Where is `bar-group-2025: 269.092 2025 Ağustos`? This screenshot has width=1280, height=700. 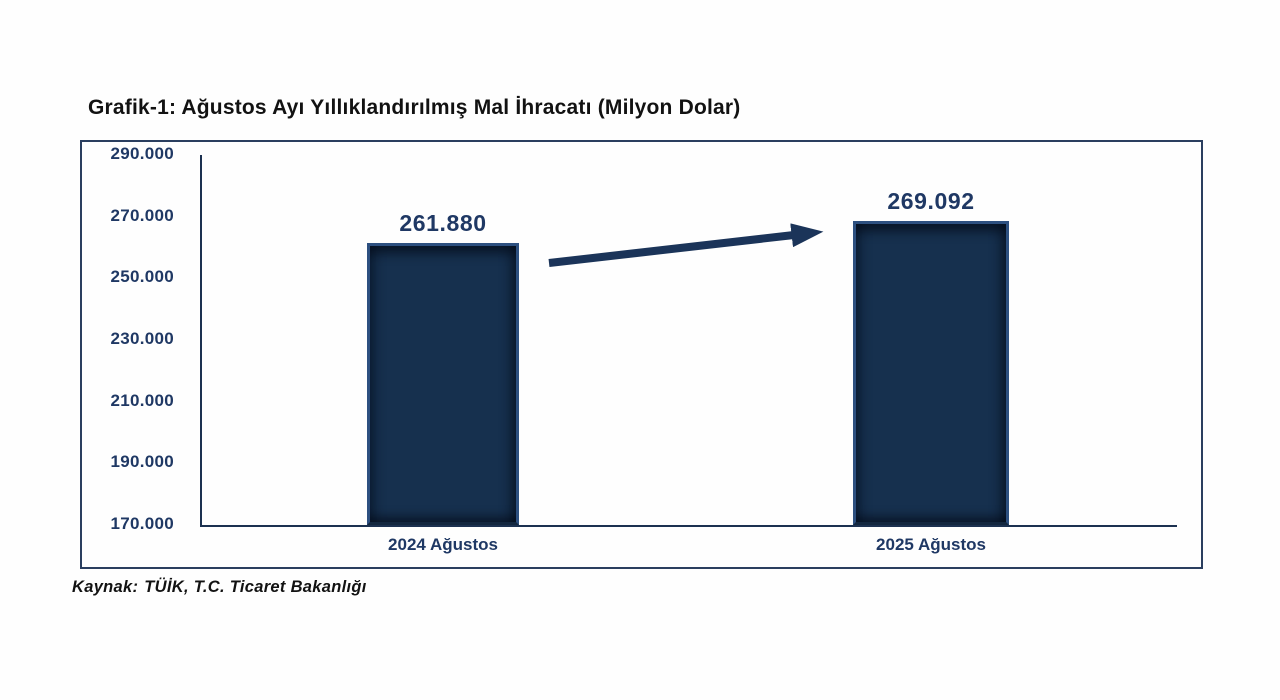 bar-group-2025: 269.092 2025 Ağustos is located at coordinates (931, 354).